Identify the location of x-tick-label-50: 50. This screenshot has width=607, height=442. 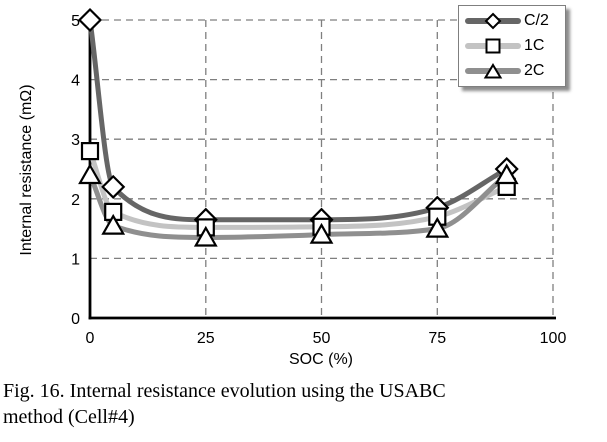
(322, 338).